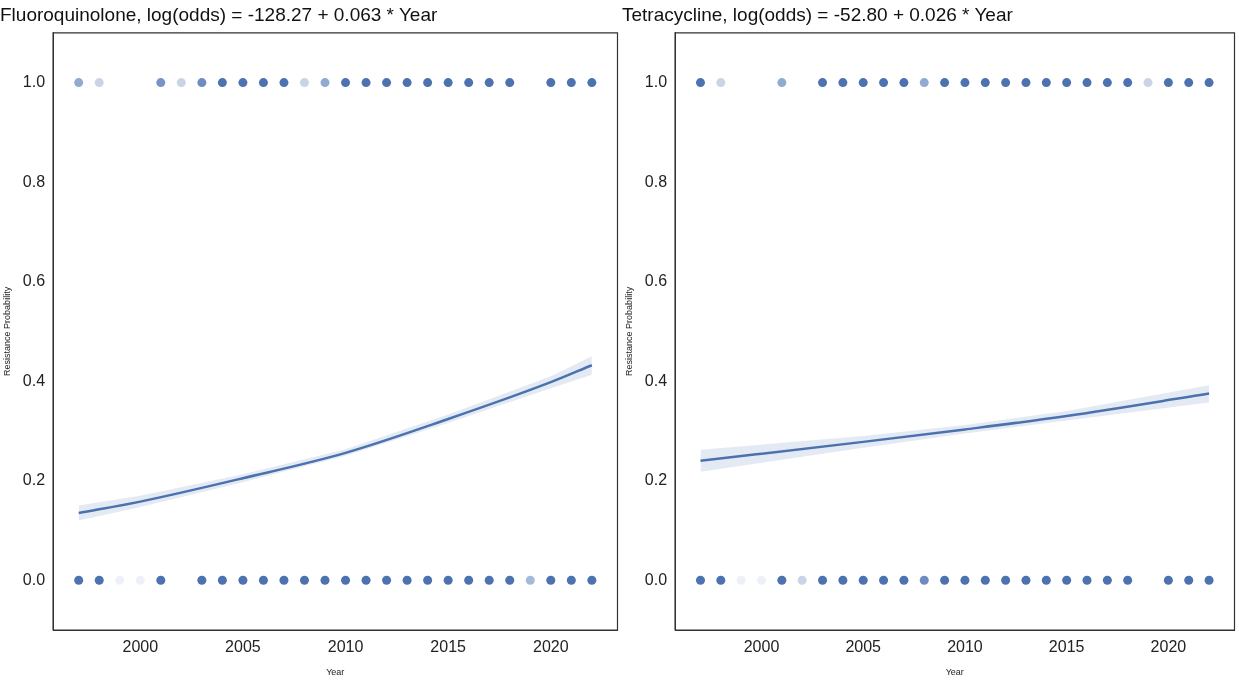  Describe the element at coordinates (955, 427) in the screenshot. I see `line-series` at that location.